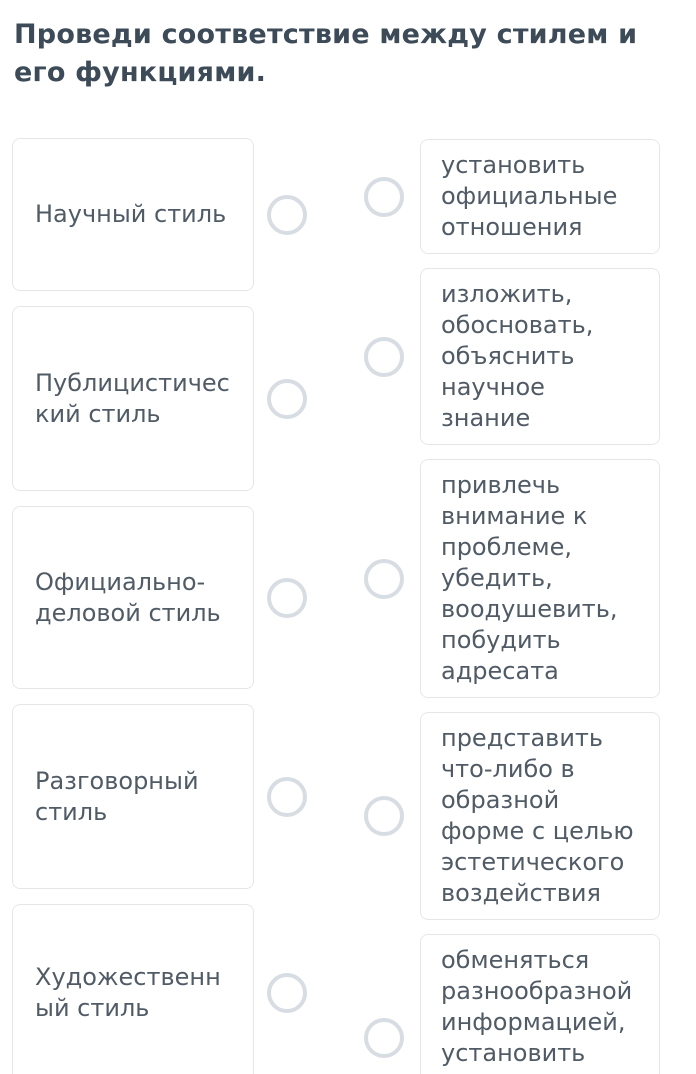 The height and width of the screenshot is (1074, 696). I want to click on match-row-left: Научный стиль, so click(159, 214).